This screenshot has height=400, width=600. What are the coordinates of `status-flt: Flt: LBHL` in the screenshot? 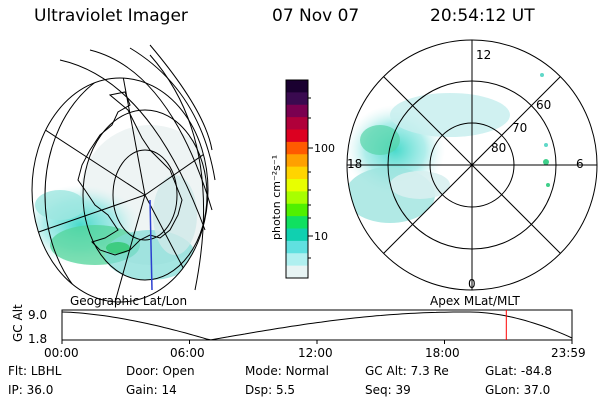 It's located at (35, 371).